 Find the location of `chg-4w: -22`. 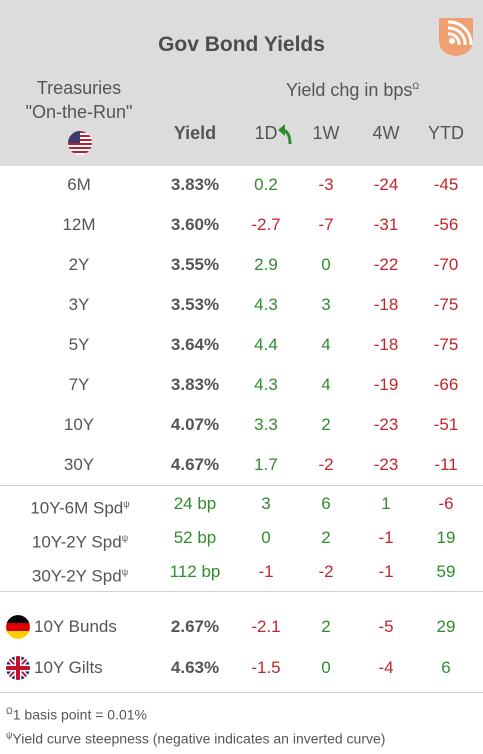

chg-4w: -22 is located at coordinates (386, 264).